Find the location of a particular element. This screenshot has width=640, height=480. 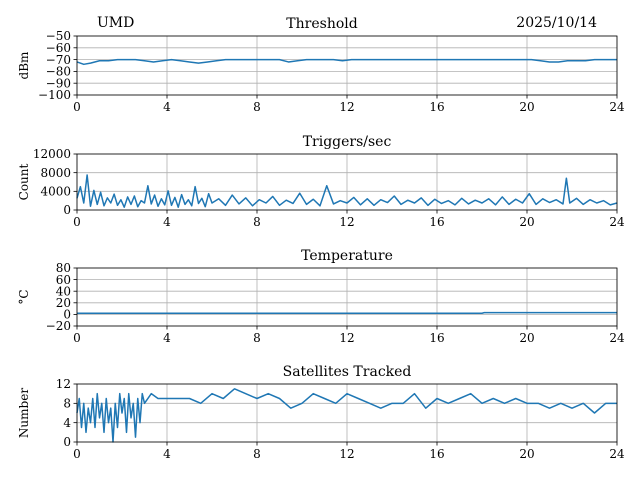

y-axis-label: °C is located at coordinates (24, 296).